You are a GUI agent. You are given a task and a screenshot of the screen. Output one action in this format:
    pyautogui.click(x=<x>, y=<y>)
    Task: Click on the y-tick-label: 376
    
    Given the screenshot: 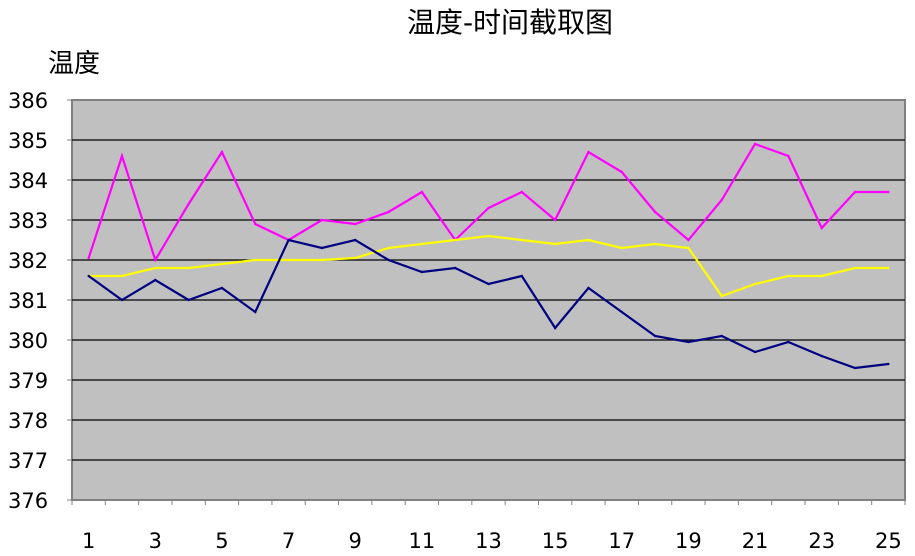 What is the action you would take?
    pyautogui.click(x=28, y=501)
    